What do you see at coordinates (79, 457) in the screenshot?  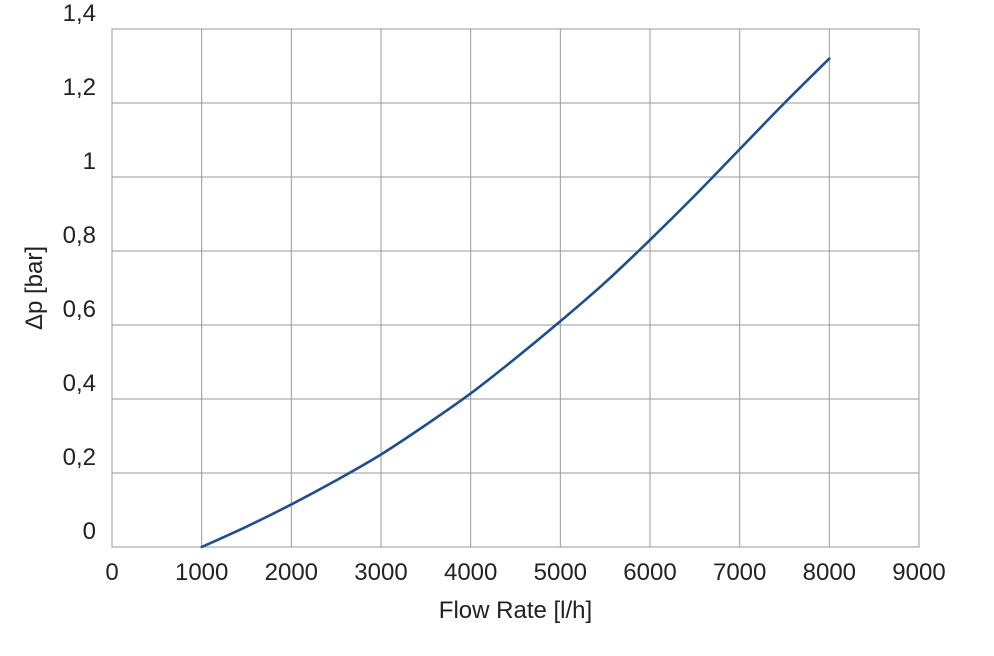 I see `y-tick-label: 0,2` at bounding box center [79, 457].